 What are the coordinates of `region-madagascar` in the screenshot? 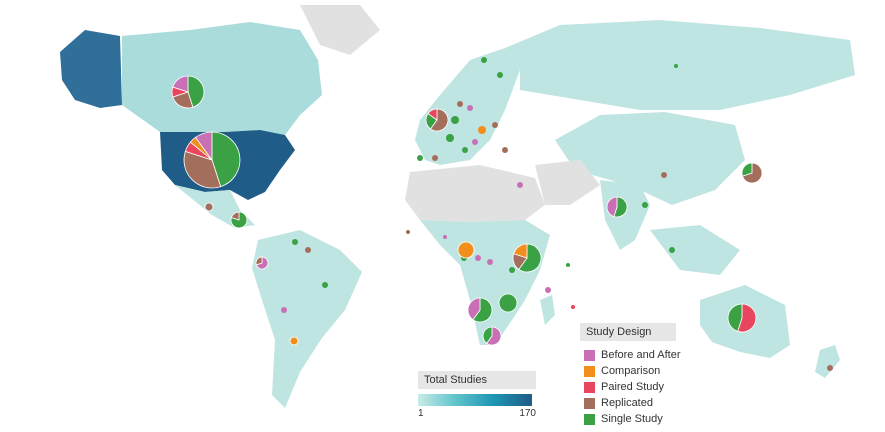 It's located at (547, 310).